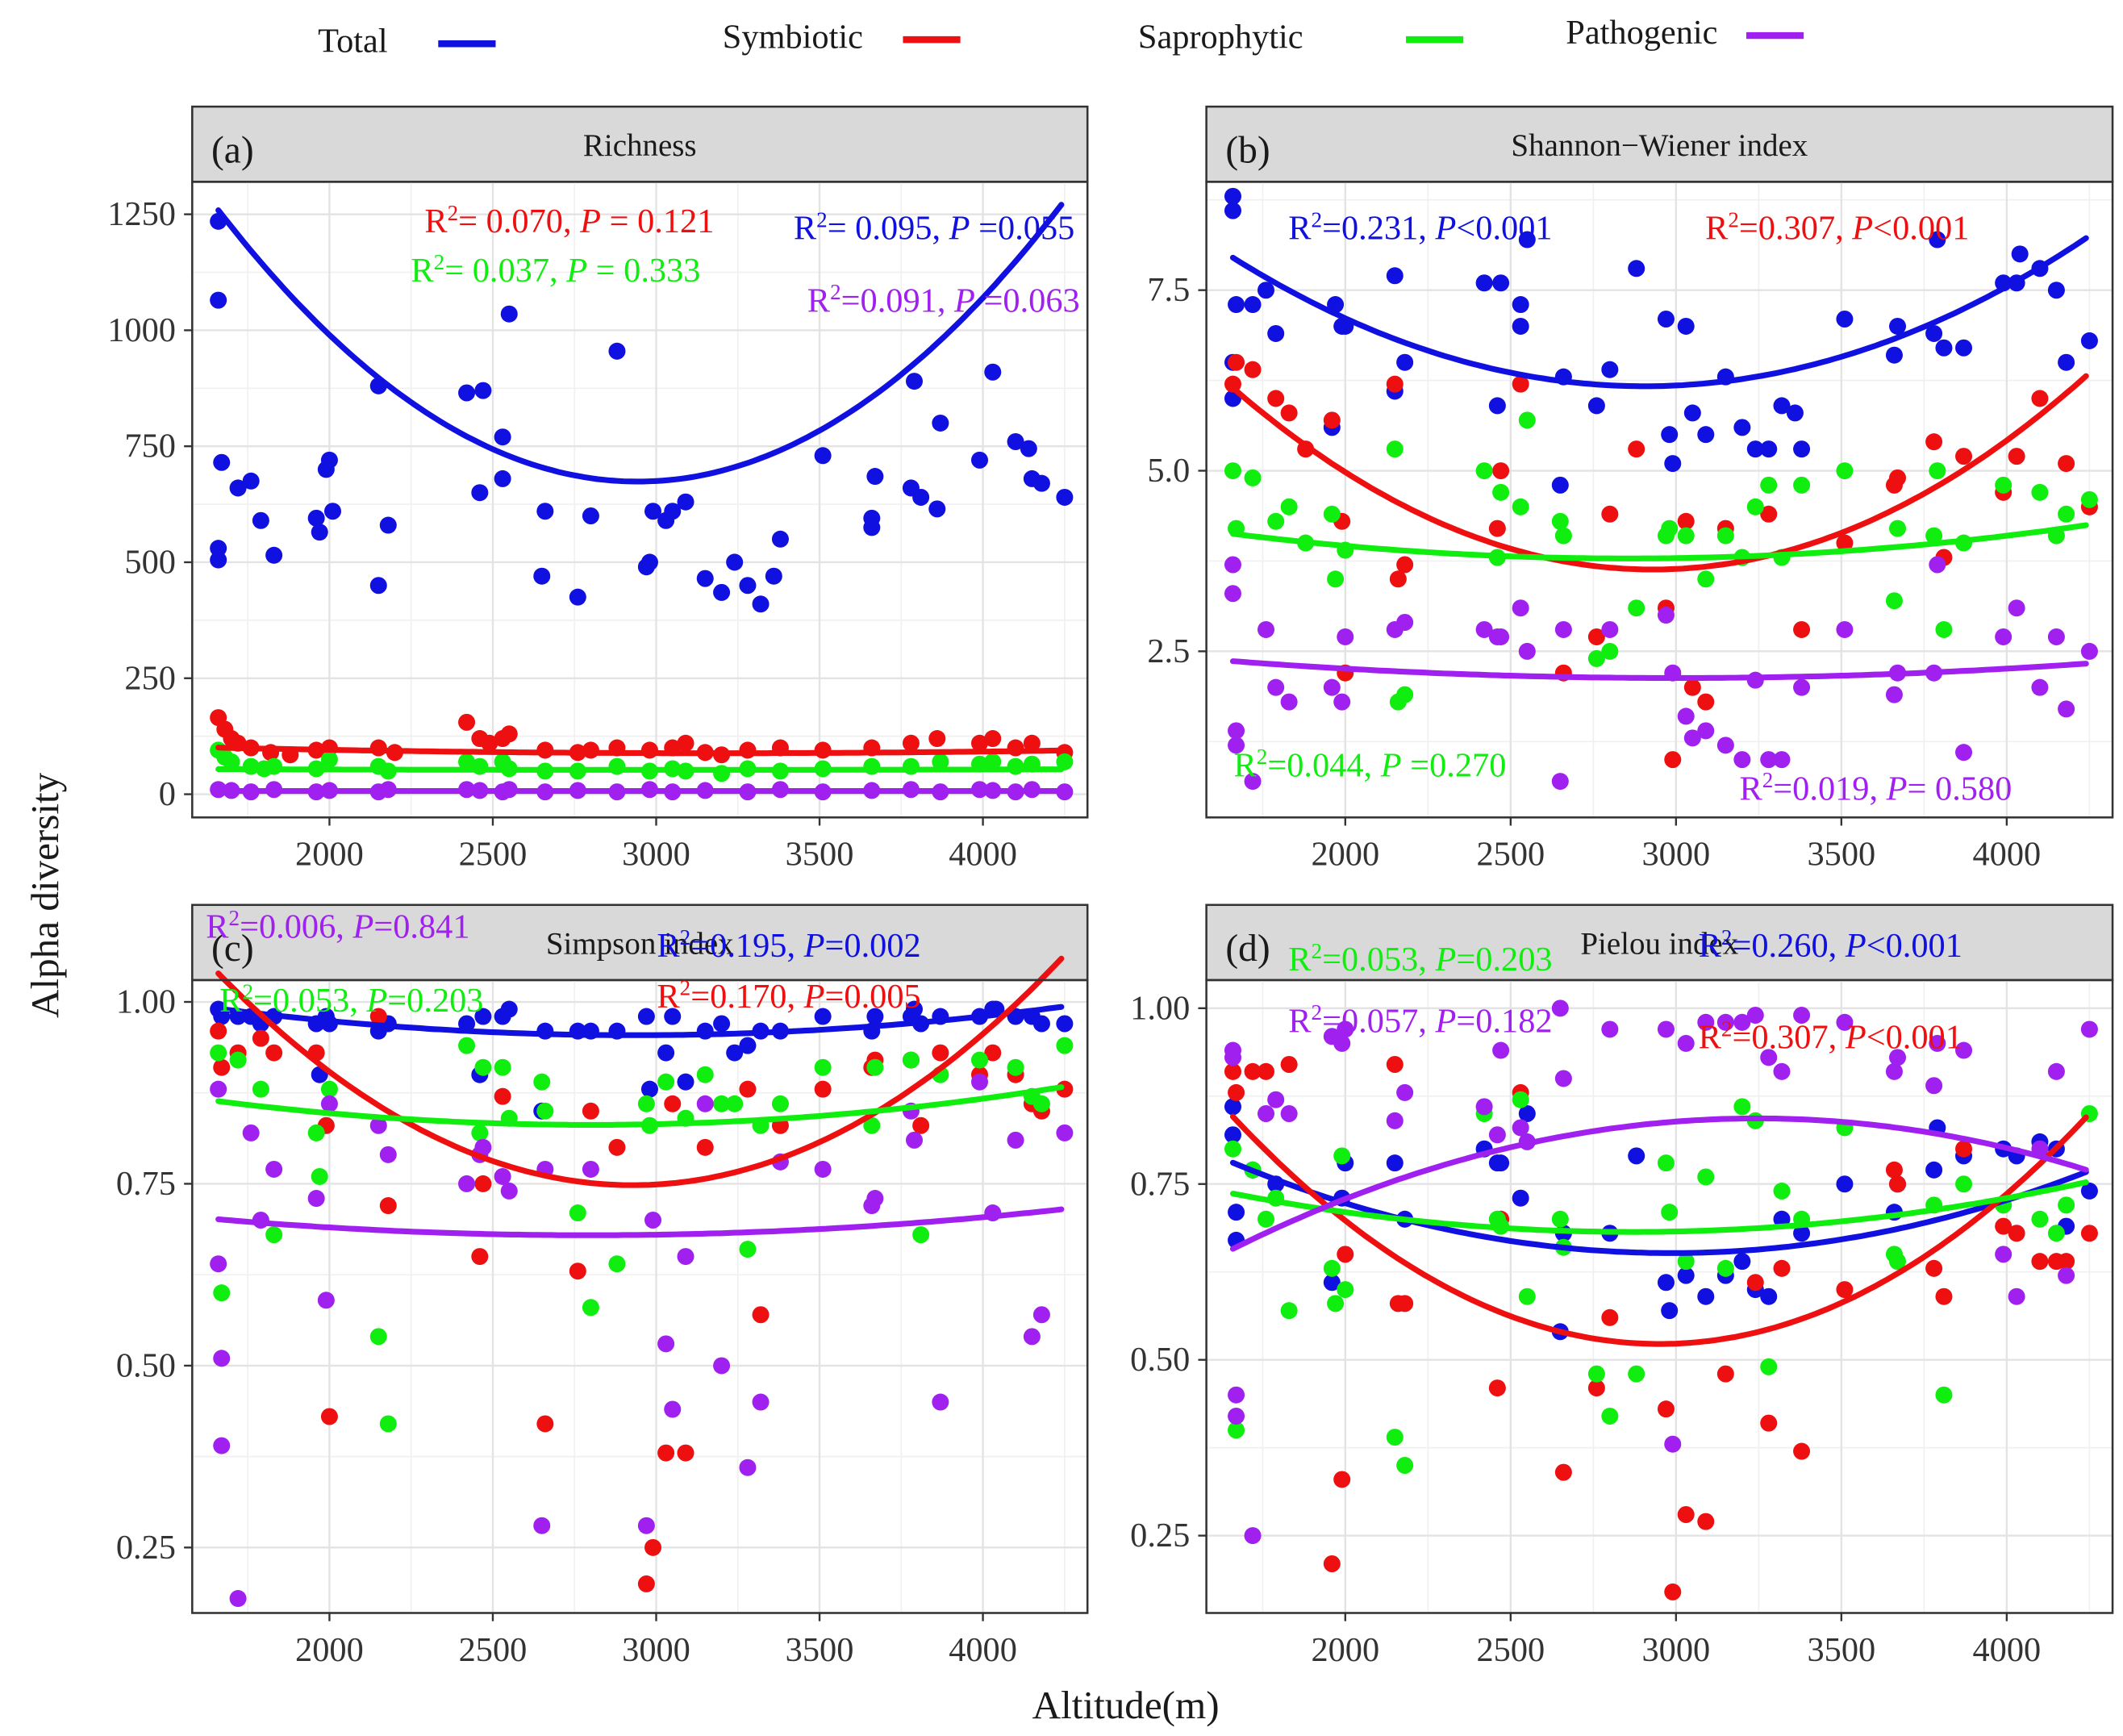  I want to click on stat-part: =0.063, so click(1027, 300).